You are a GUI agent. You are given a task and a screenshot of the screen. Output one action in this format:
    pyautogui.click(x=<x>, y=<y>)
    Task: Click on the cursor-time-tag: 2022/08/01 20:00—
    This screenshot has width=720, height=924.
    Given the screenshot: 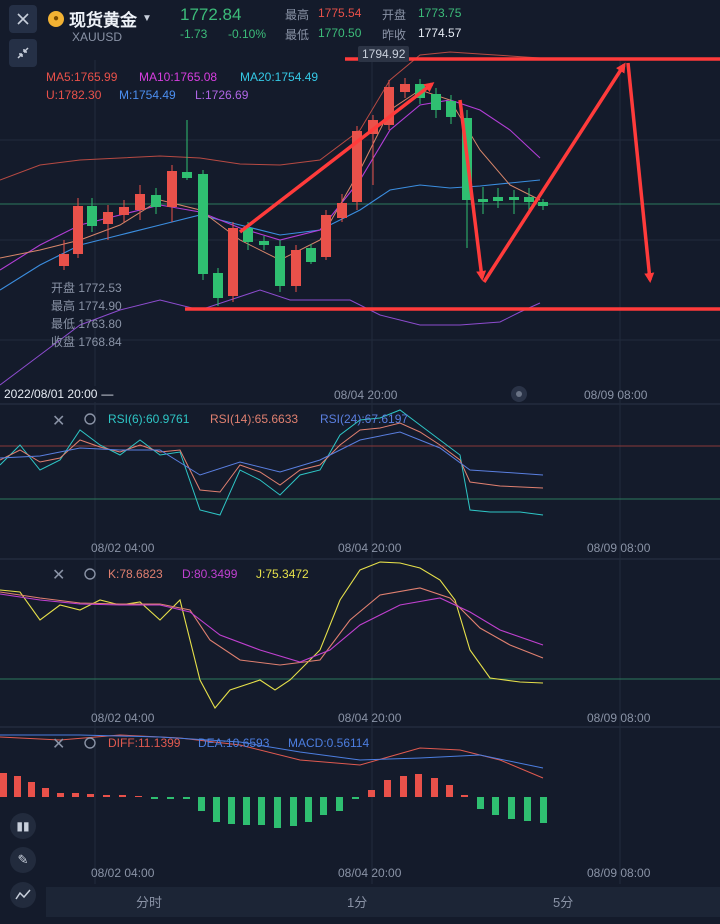 What is the action you would take?
    pyautogui.click(x=59, y=394)
    